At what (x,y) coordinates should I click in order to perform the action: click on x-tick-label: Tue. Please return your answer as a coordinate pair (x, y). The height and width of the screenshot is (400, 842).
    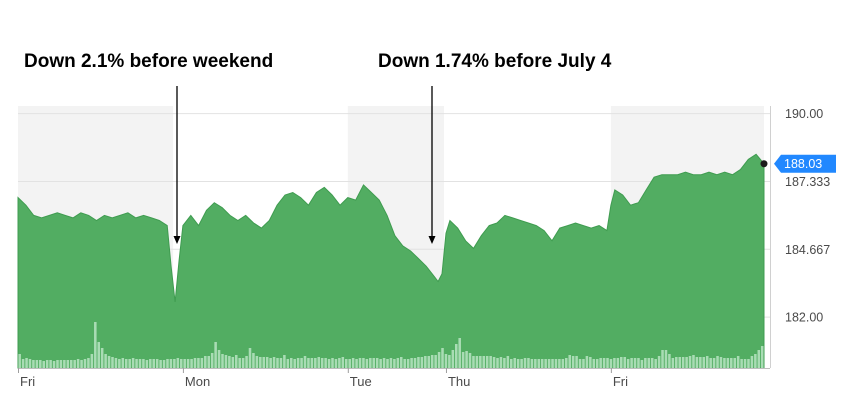
    Looking at the image, I should click on (361, 381).